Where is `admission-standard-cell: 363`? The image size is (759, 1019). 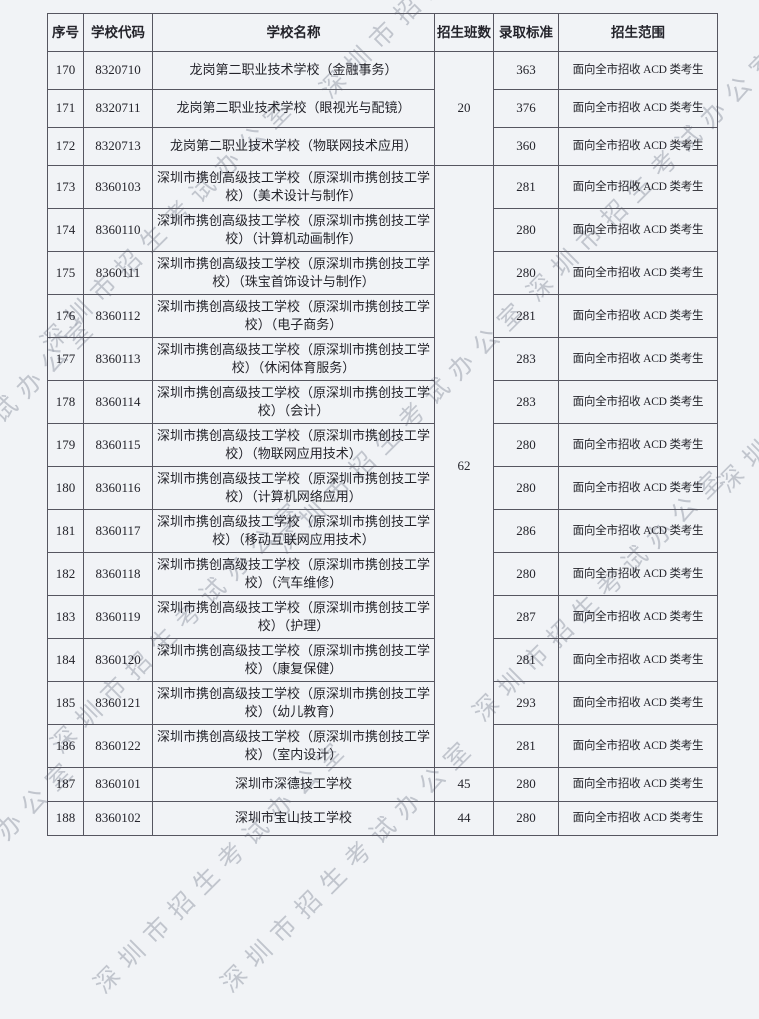 admission-standard-cell: 363 is located at coordinates (526, 70).